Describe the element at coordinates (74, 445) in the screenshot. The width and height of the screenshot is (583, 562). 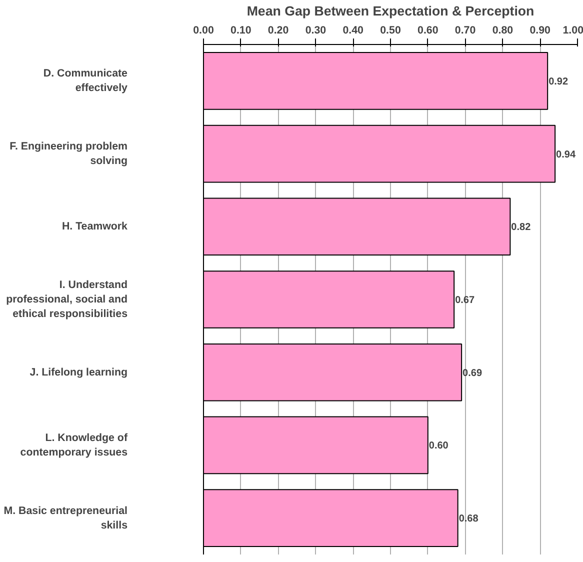
I see `y-tick-label: L. Knowledge of contemporary issues` at that location.